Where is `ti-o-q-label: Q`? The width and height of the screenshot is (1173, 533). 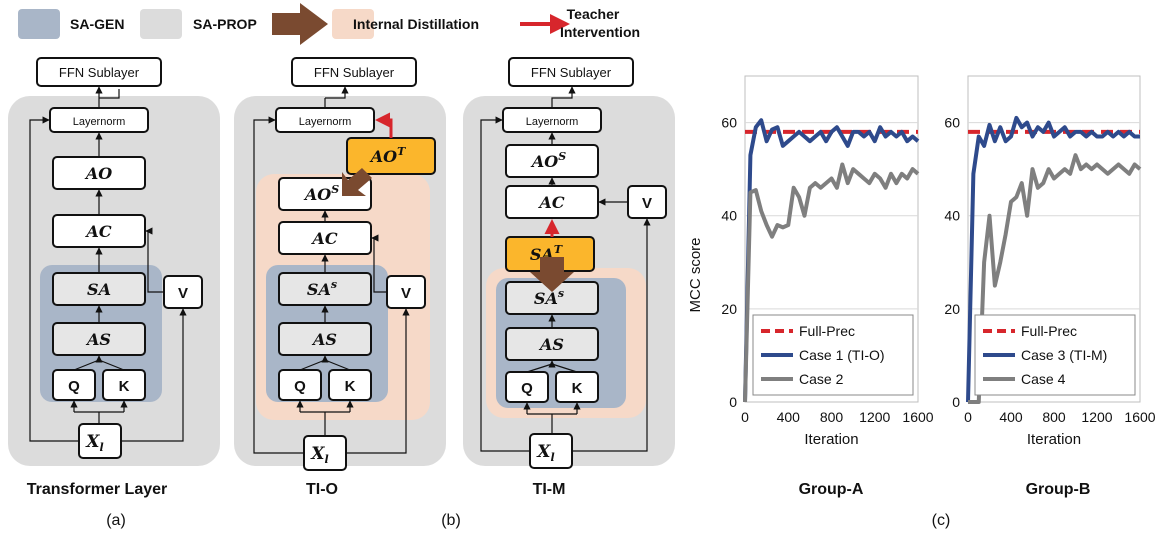
ti-o-q-label: Q is located at coordinates (300, 386).